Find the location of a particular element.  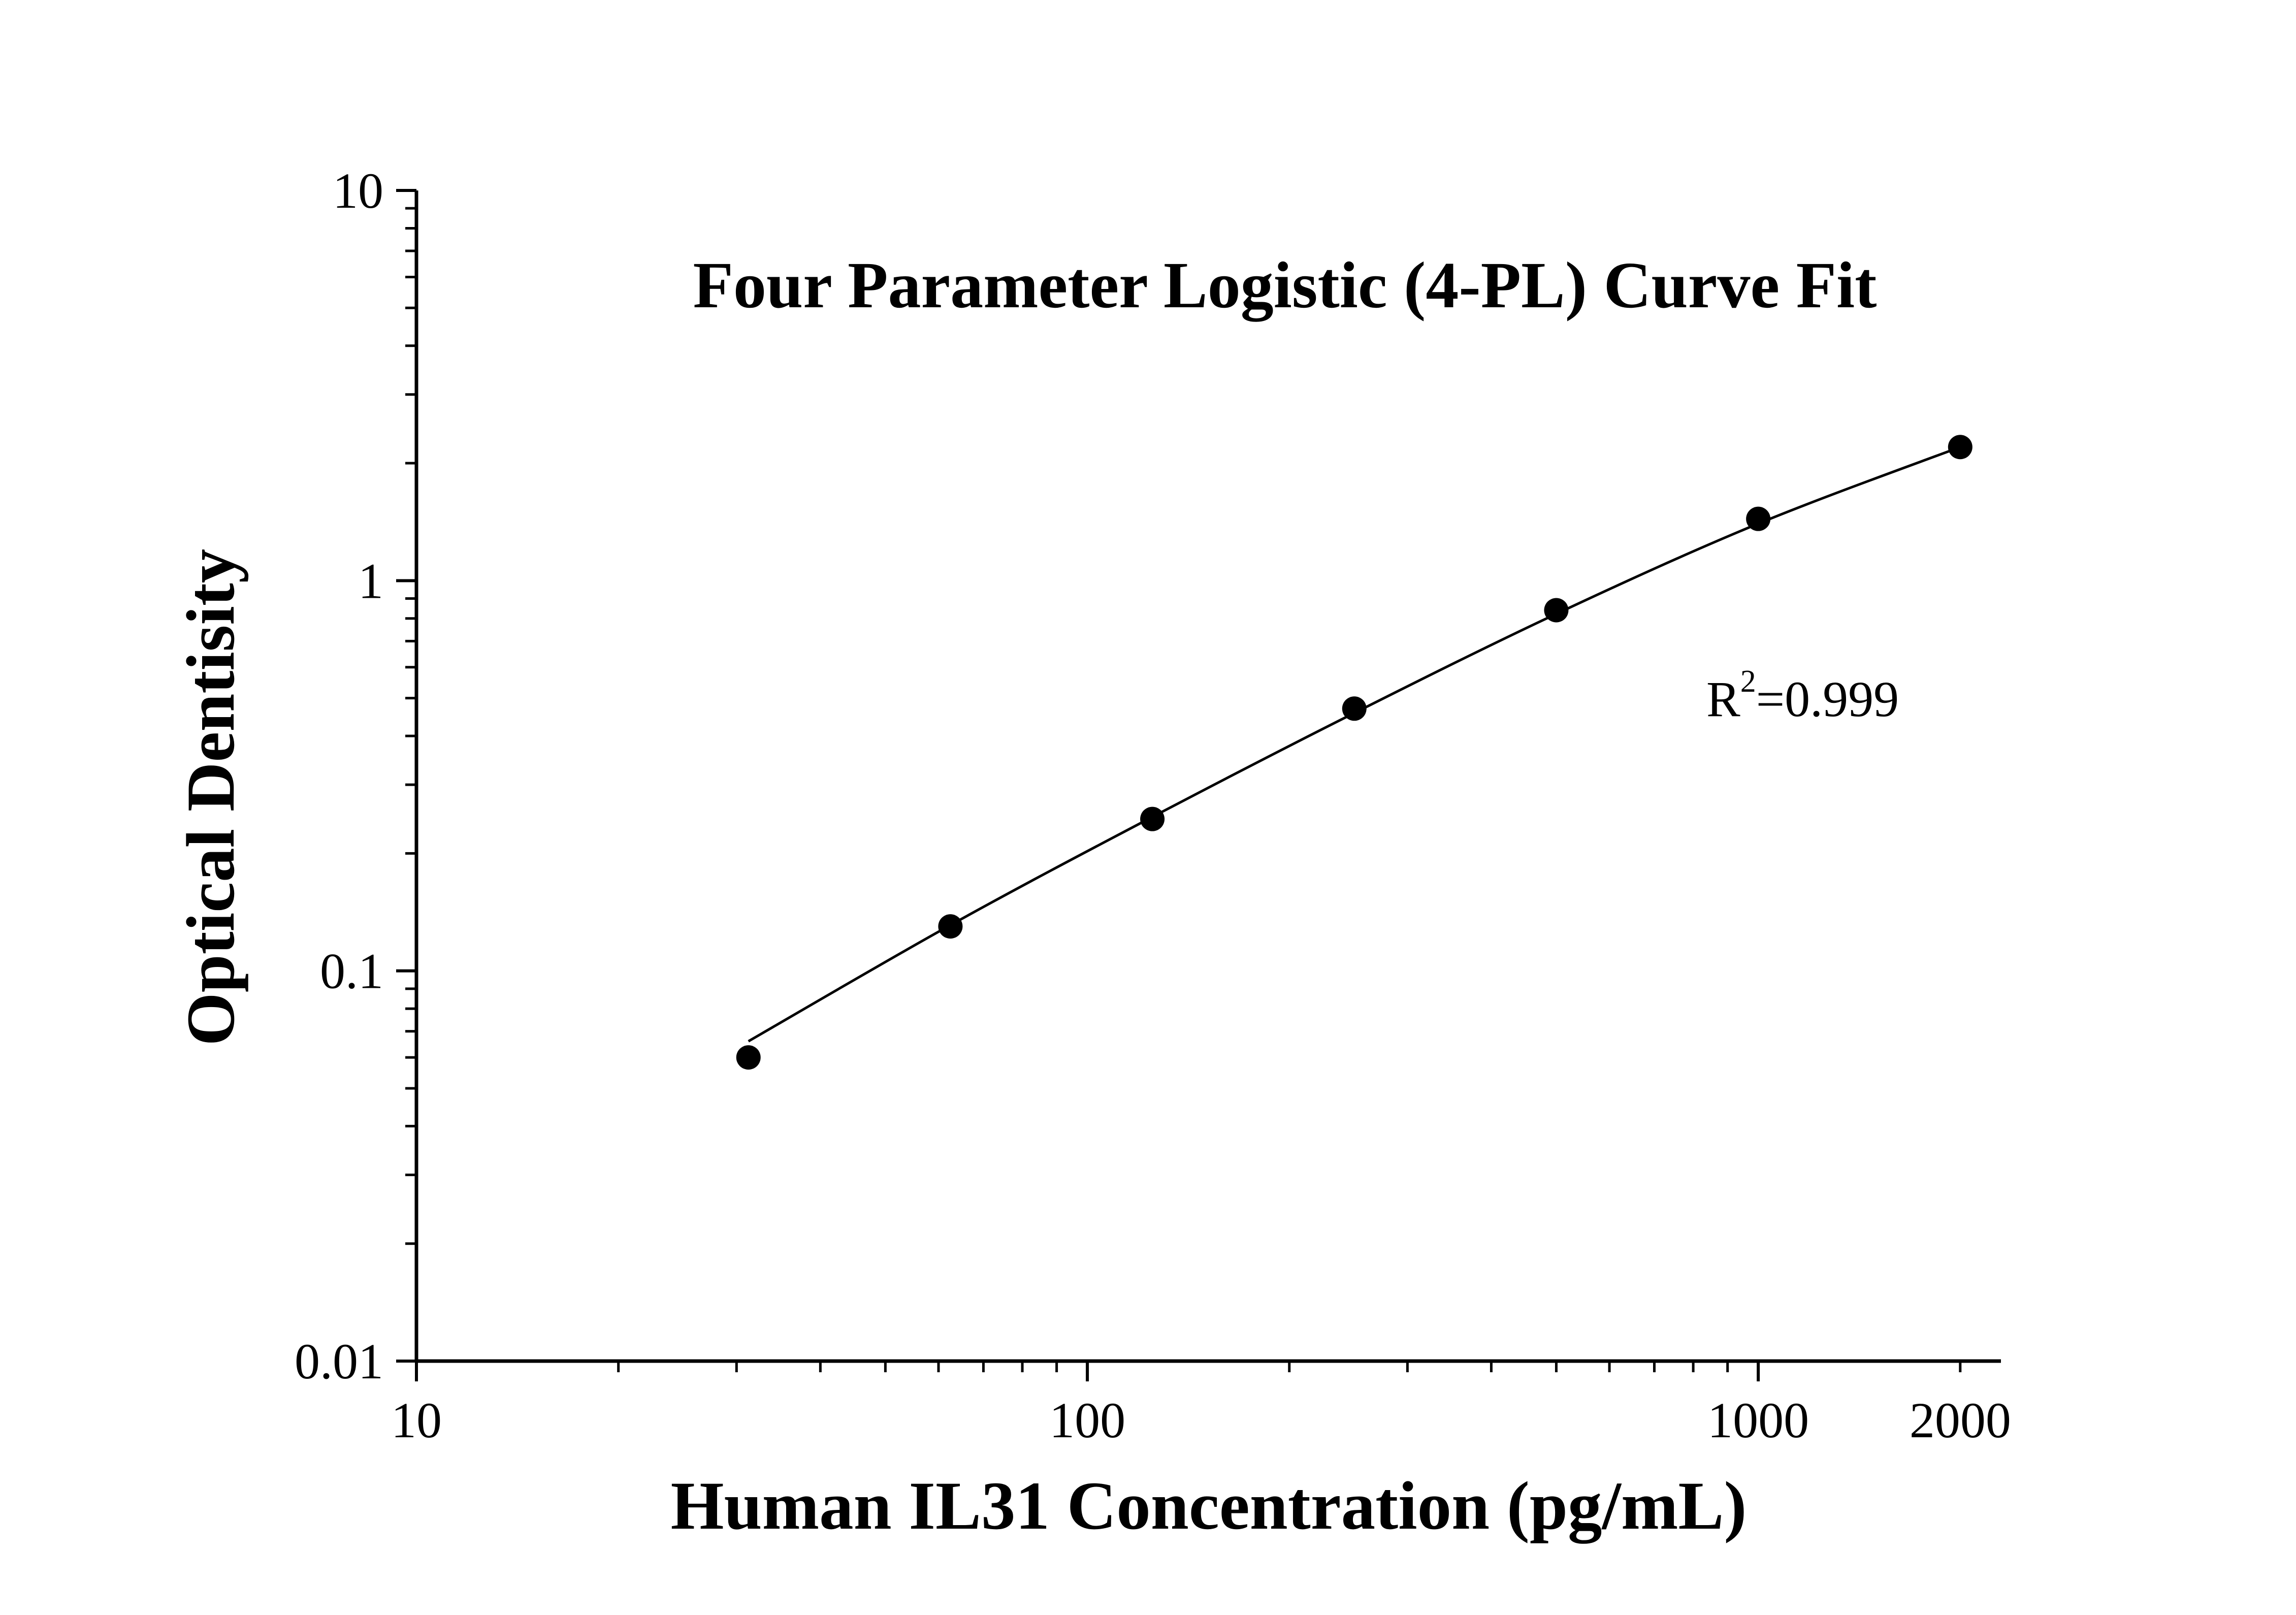

chart-title: Four Parameter Logistic (4-PL) Curve Fit is located at coordinates (1285, 285).